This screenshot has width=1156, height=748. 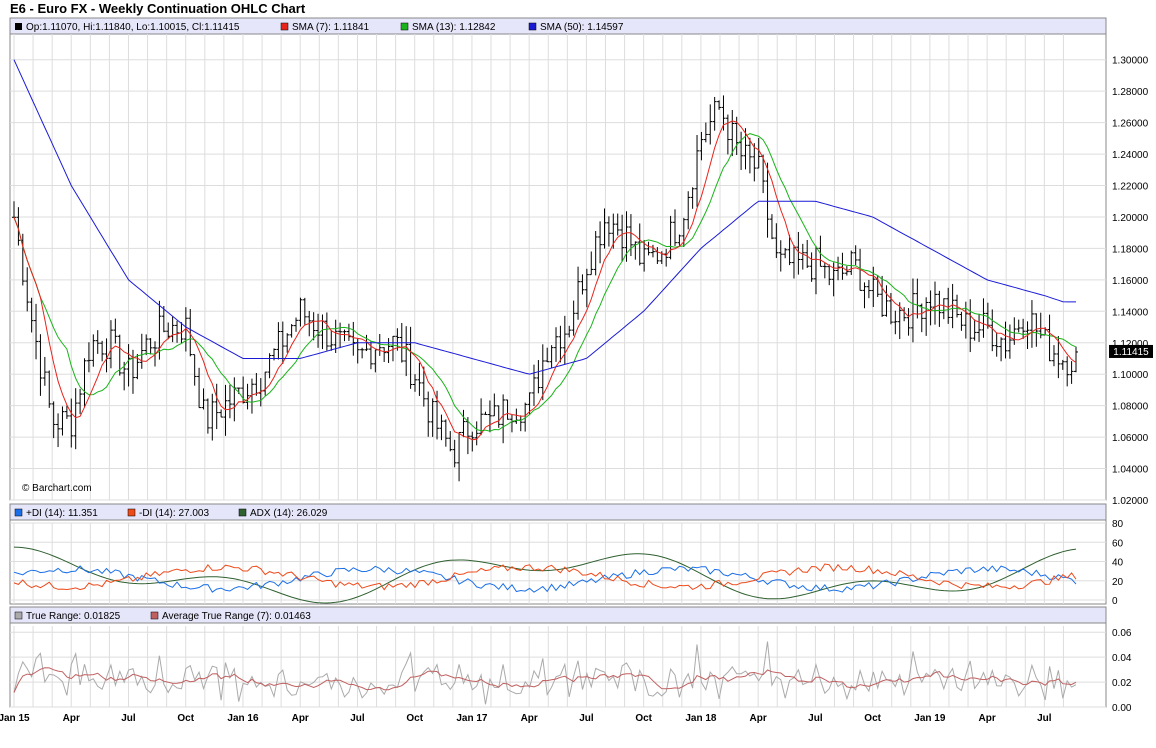 I want to click on minus-di-line, so click(x=545, y=577).